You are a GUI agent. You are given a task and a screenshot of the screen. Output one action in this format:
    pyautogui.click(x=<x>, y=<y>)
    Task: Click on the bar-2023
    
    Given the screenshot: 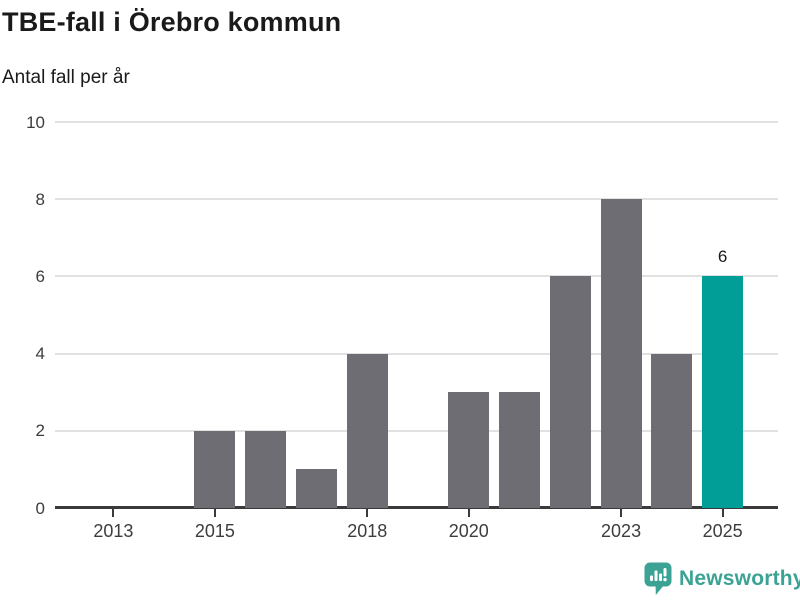 What is the action you would take?
    pyautogui.click(x=621, y=353)
    